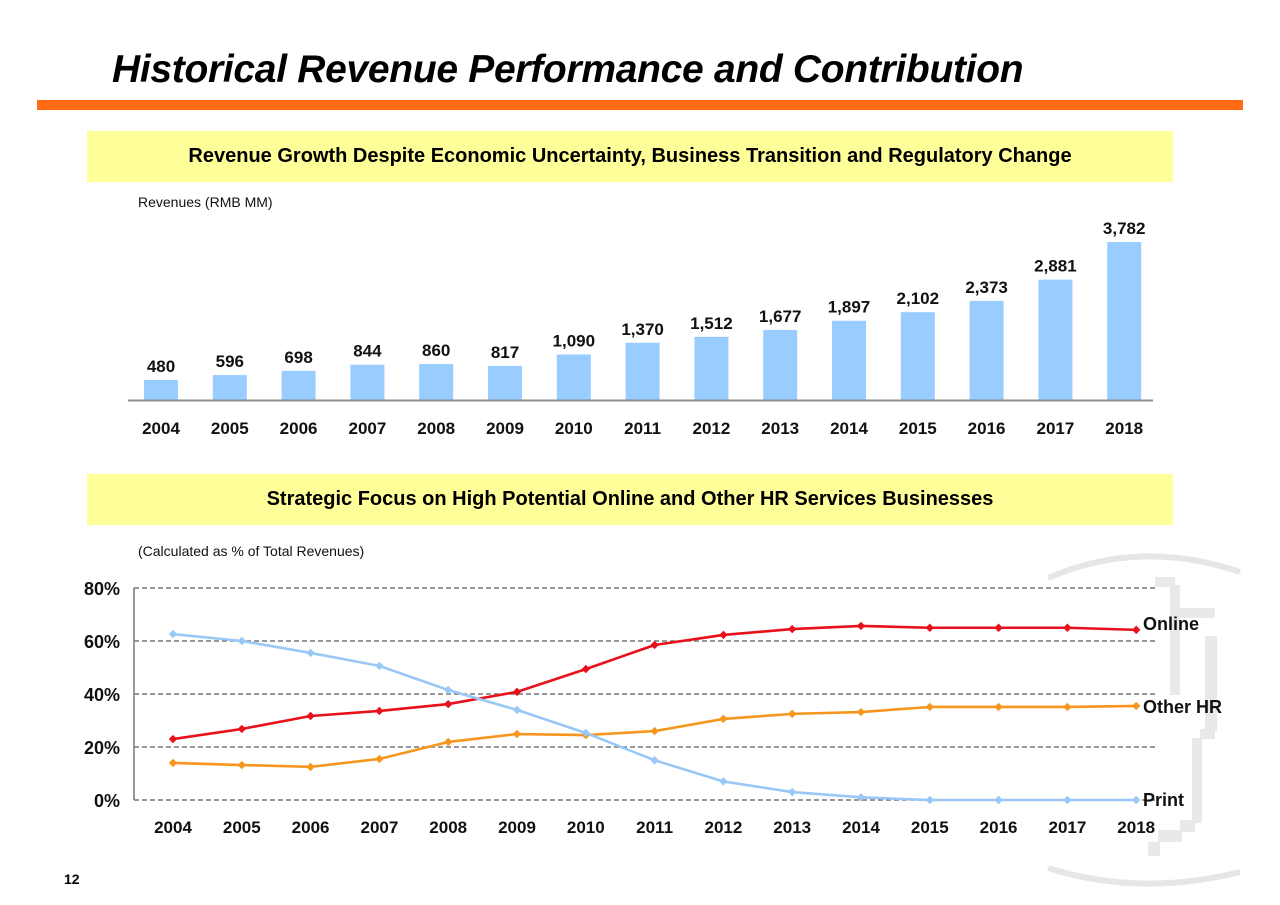 Image resolution: width=1280 pixels, height=905 pixels. I want to click on page-number: 12, so click(72, 879).